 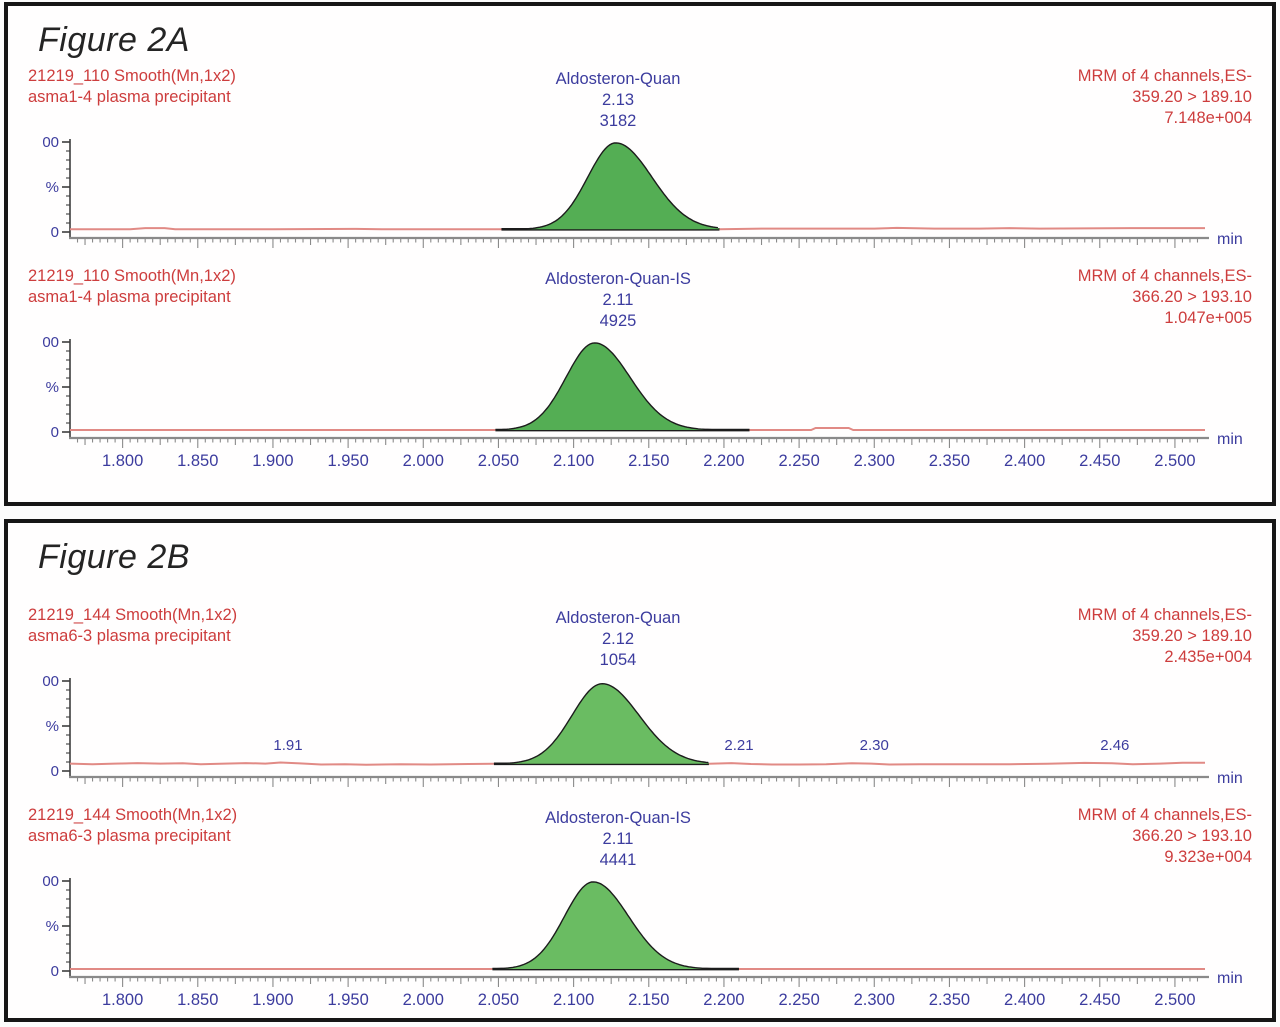 I want to click on peak-area-value: 1054, so click(x=618, y=660).